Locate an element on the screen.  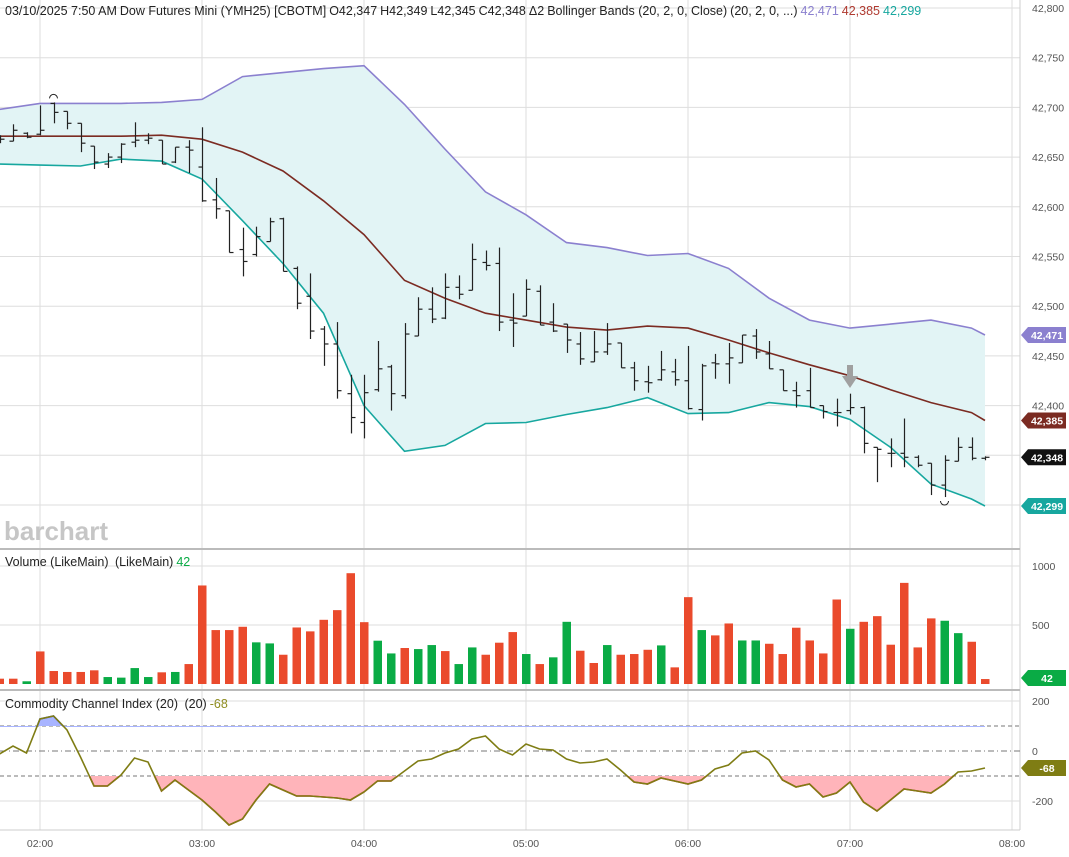
price-axis-label: 42,700 is located at coordinates (1048, 108).